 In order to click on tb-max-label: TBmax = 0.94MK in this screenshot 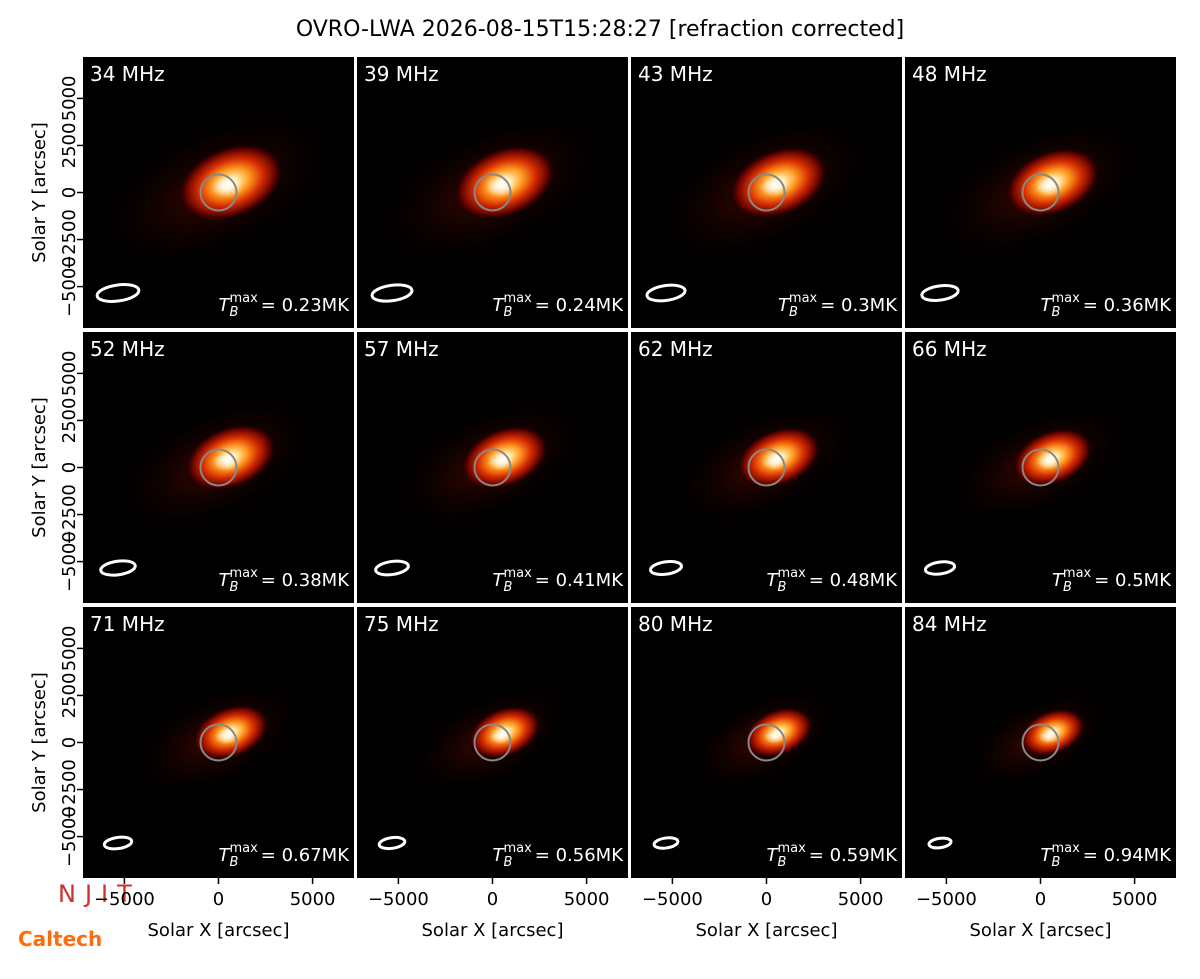, I will do `click(1107, 855)`.